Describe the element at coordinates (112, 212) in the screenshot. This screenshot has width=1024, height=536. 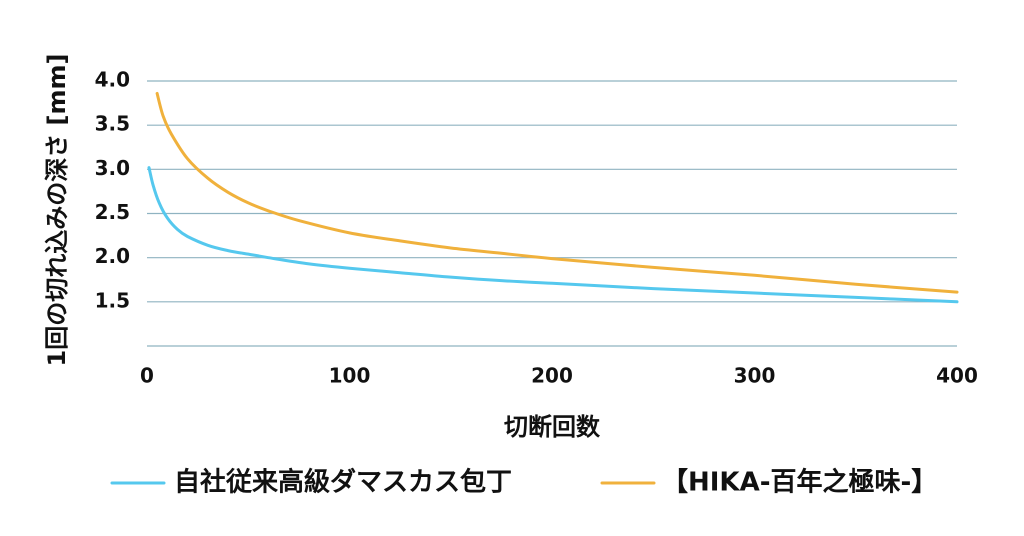
I see `y-tick-label: 2.5` at that location.